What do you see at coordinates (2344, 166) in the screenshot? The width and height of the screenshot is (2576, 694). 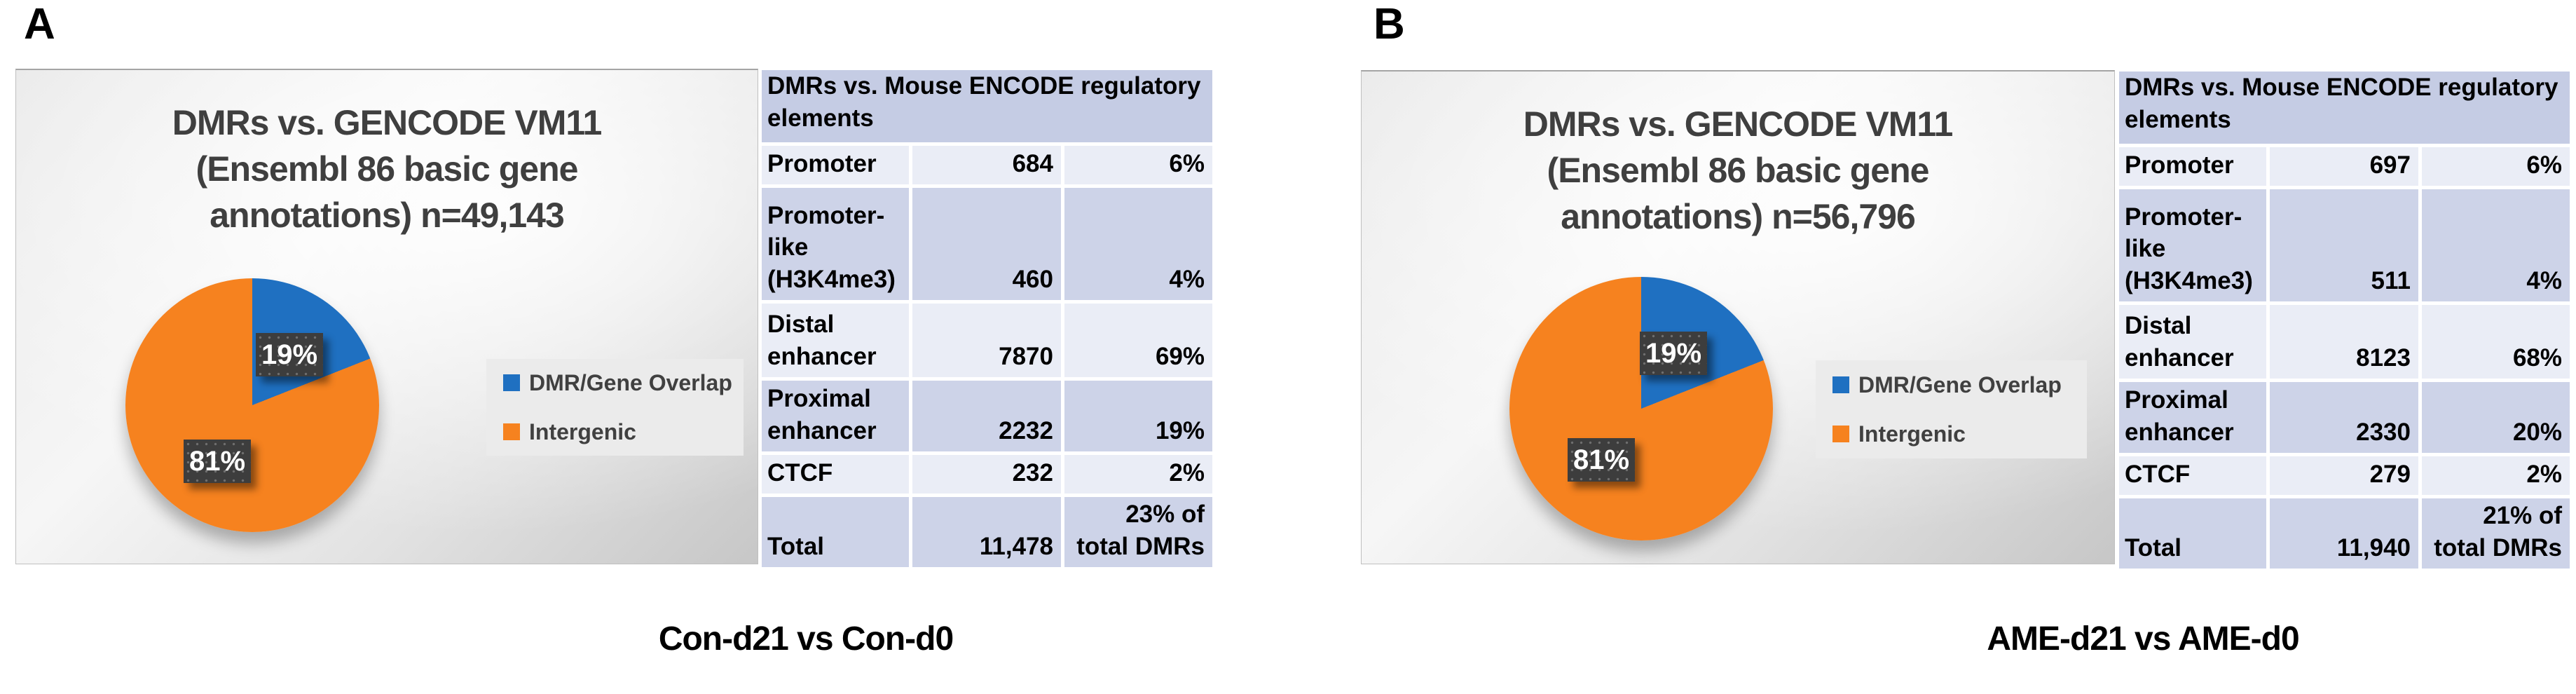 I see `table-cell-count: 697` at bounding box center [2344, 166].